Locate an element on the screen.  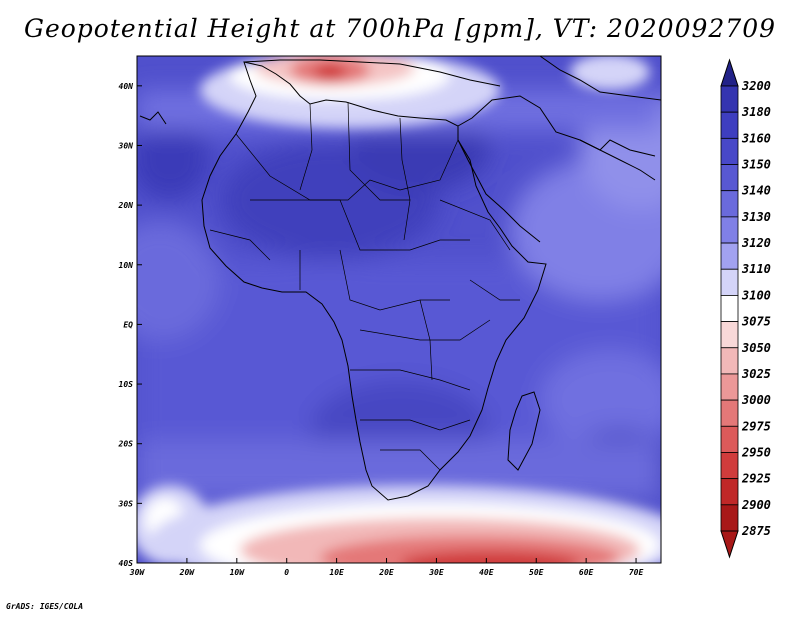
lon-label: 20E is located at coordinates (386, 572).